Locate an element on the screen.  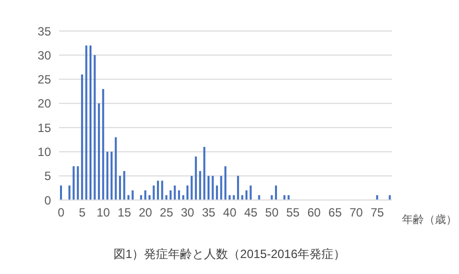
x-tick-label: 15 is located at coordinates (125, 213).